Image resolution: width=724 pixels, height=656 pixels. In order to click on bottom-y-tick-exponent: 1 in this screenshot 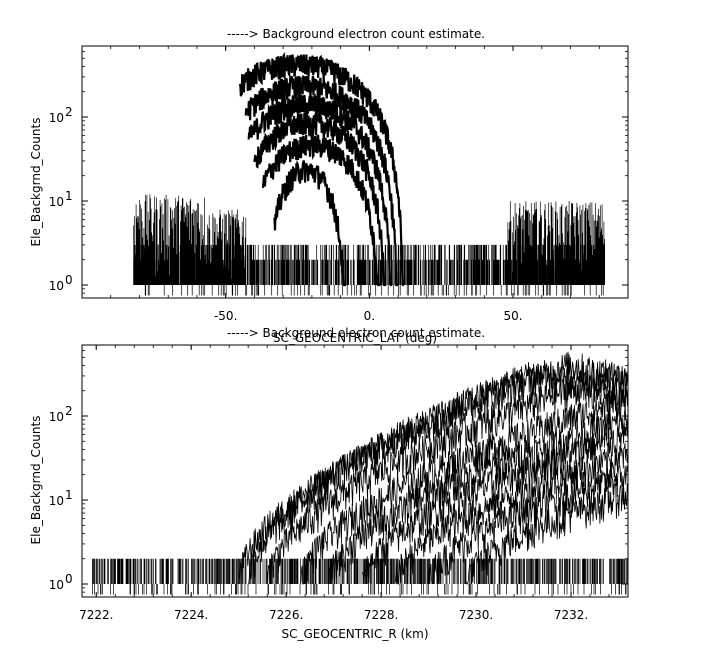, I will do `click(69, 495)`.